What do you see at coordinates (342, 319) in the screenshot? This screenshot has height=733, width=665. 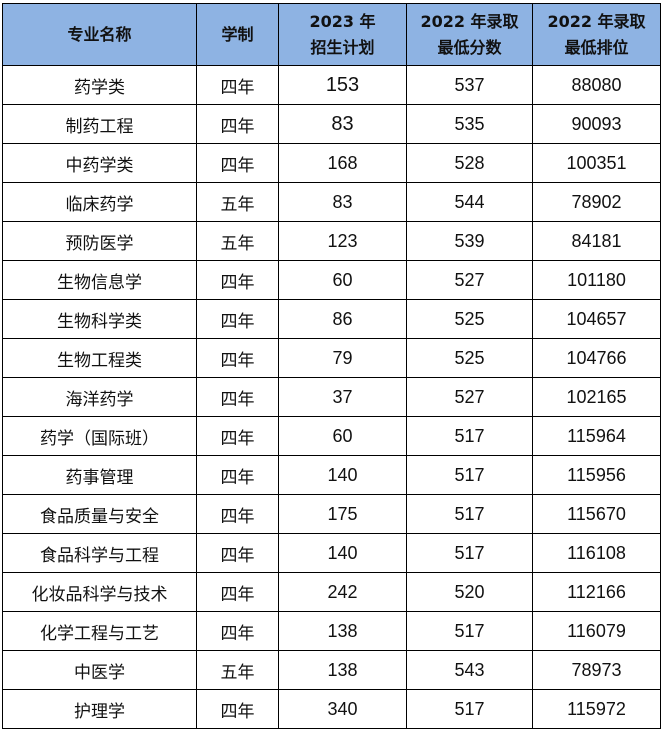 I see `cell-plan: 86` at bounding box center [342, 319].